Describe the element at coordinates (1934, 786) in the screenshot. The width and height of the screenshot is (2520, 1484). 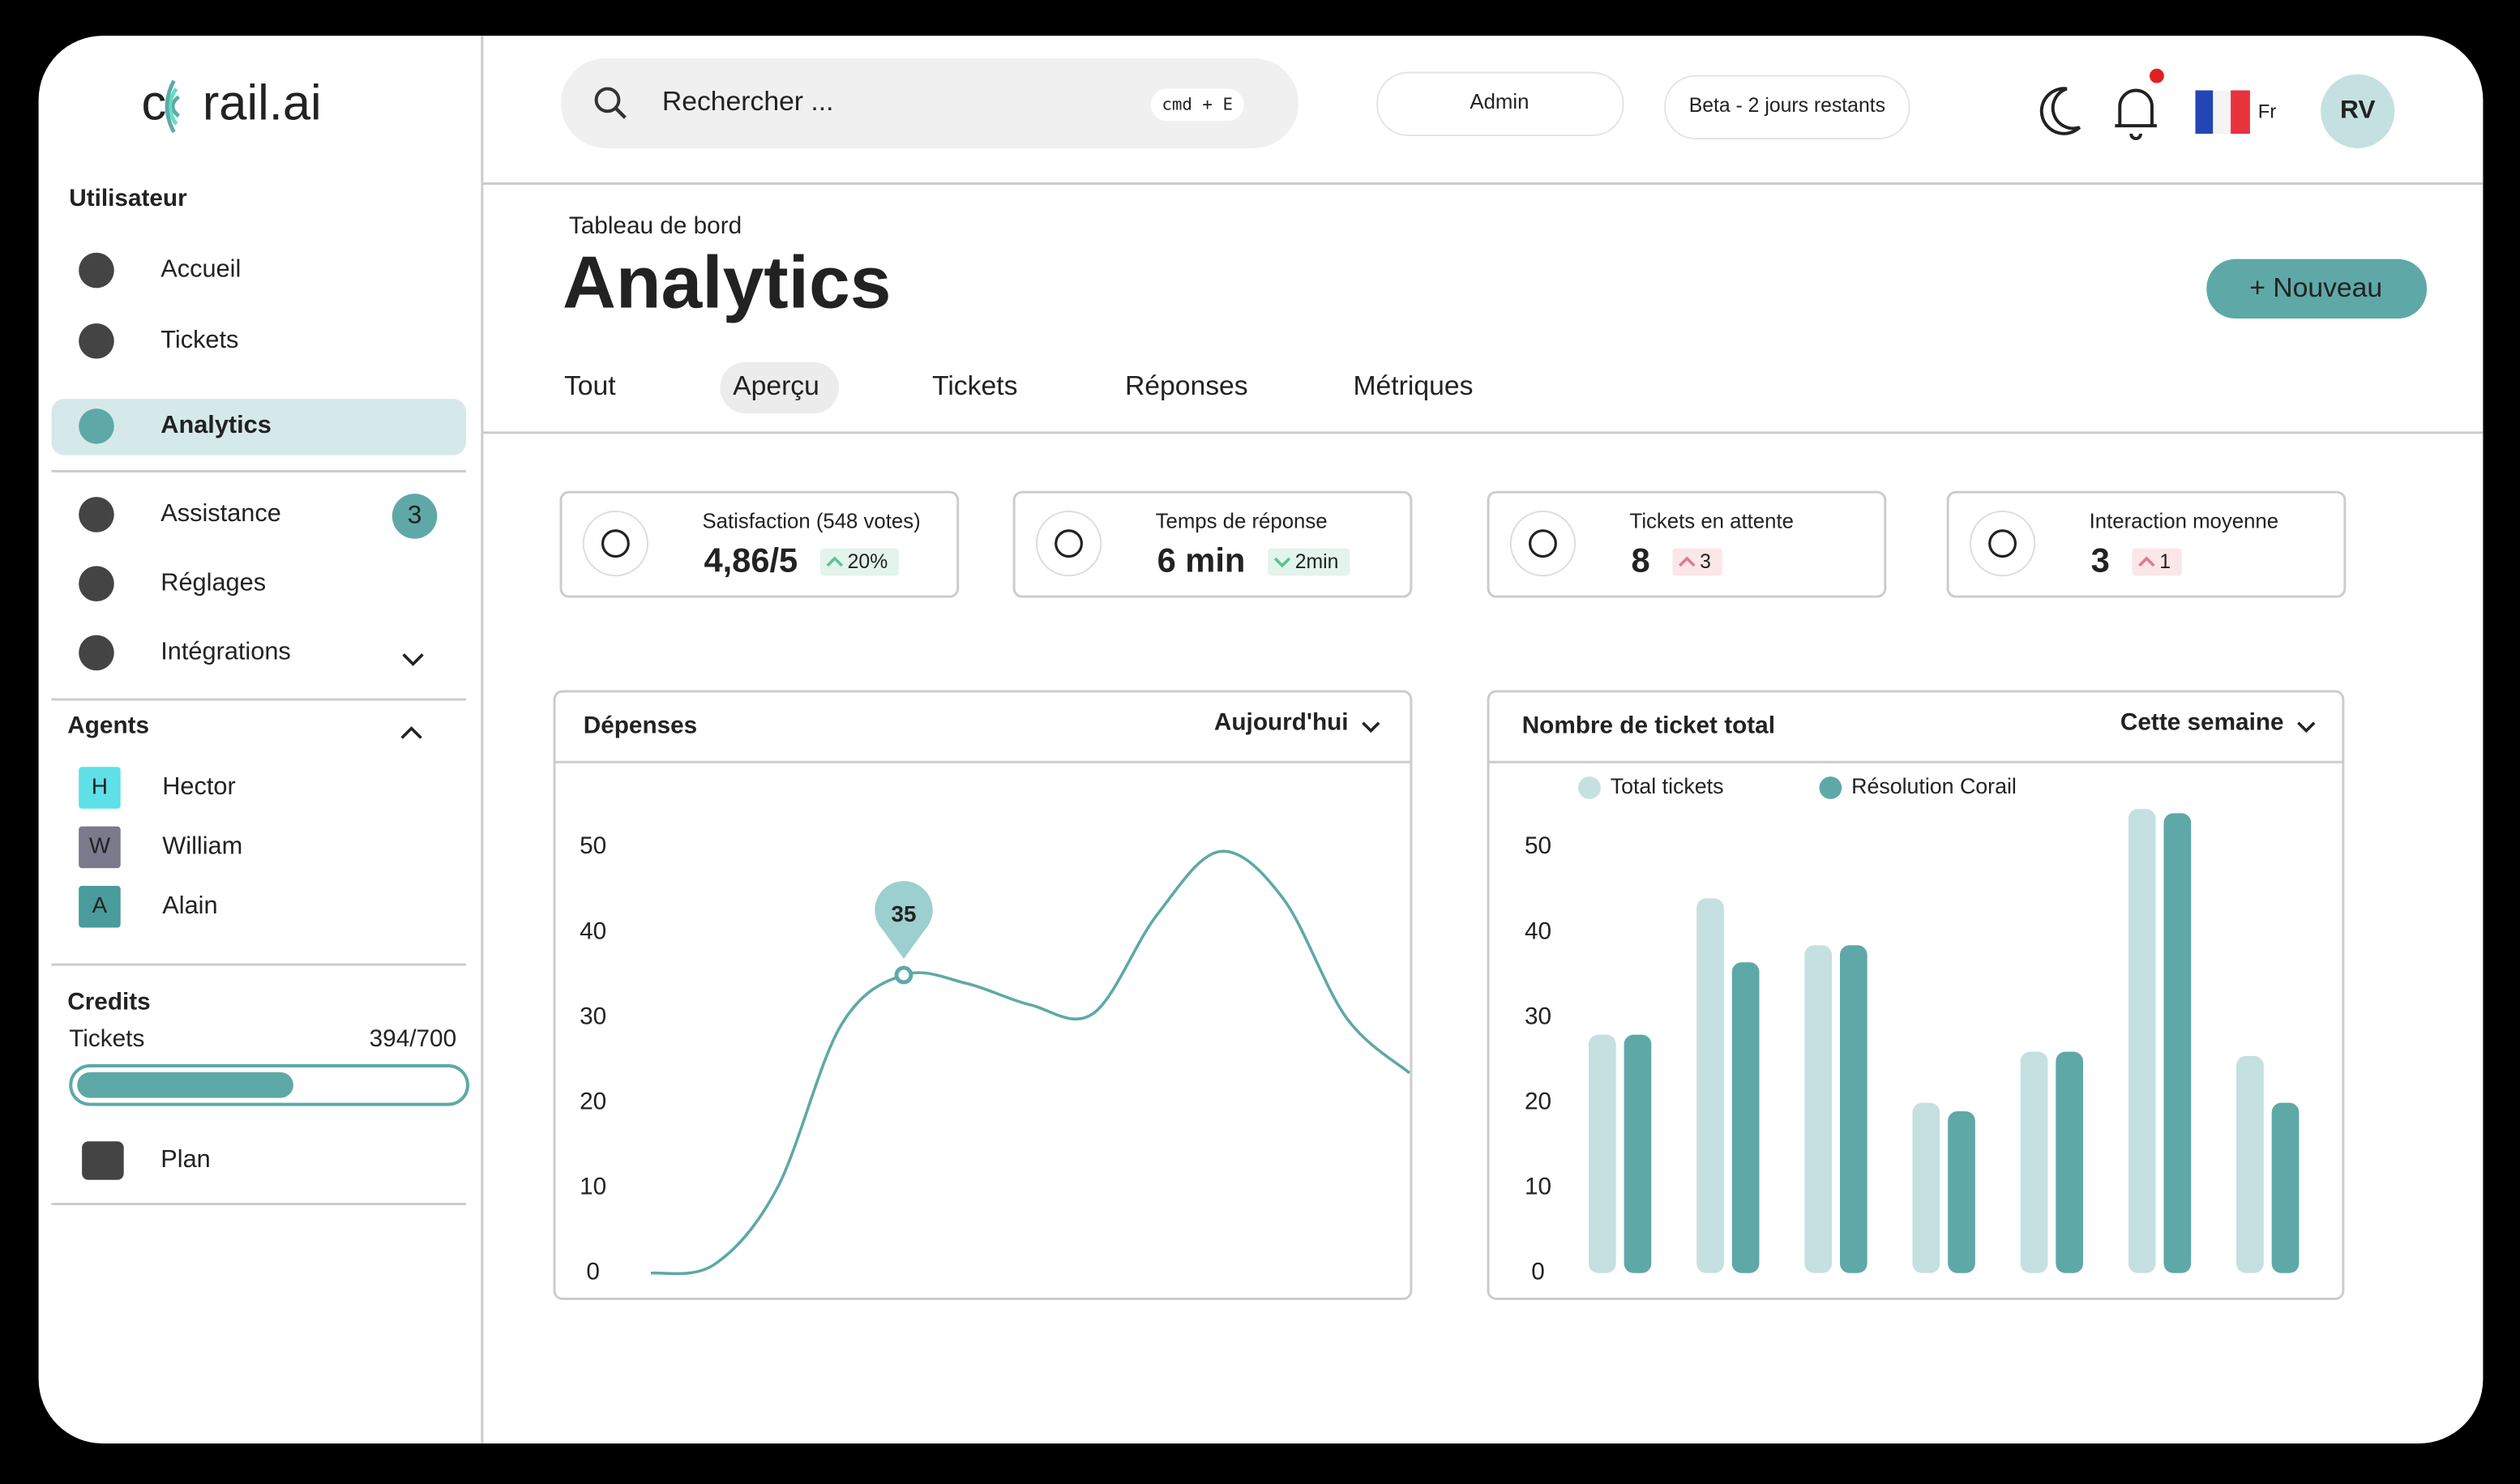
I see `legend-label: Résolution Corail` at that location.